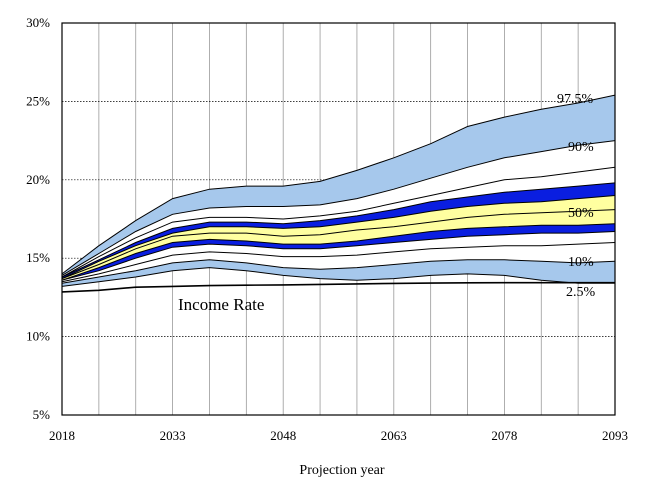  I want to click on x-tick-label: 2048, so click(283, 435).